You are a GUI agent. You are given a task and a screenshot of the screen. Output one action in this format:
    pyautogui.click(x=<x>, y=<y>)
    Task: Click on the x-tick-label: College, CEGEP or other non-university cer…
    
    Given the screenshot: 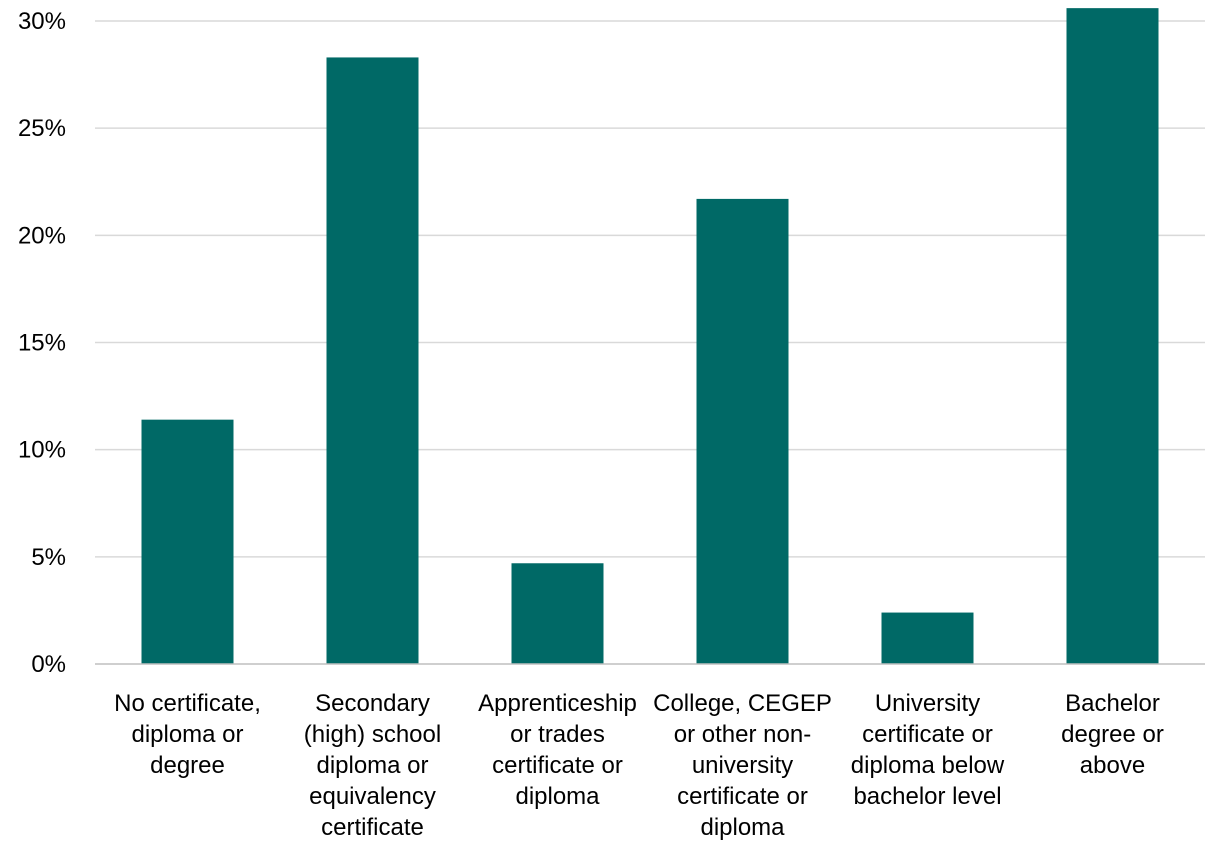 What is the action you would take?
    pyautogui.click(x=742, y=765)
    